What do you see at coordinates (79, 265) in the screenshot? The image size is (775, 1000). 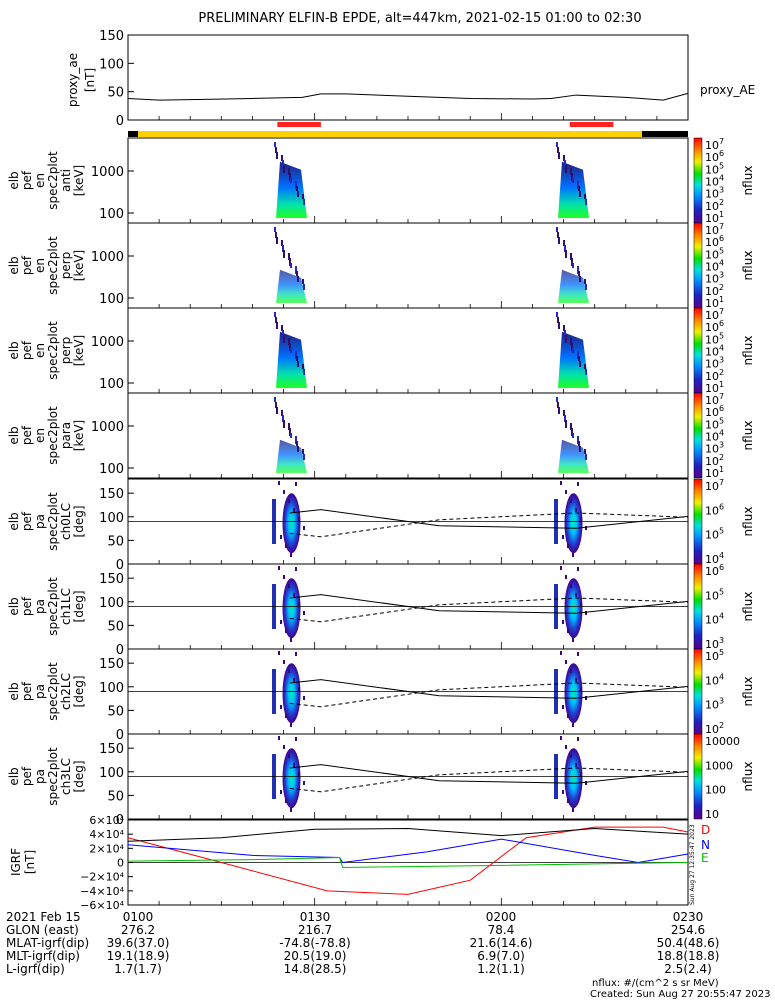 I see `panel-ylabel: [keV]` at bounding box center [79, 265].